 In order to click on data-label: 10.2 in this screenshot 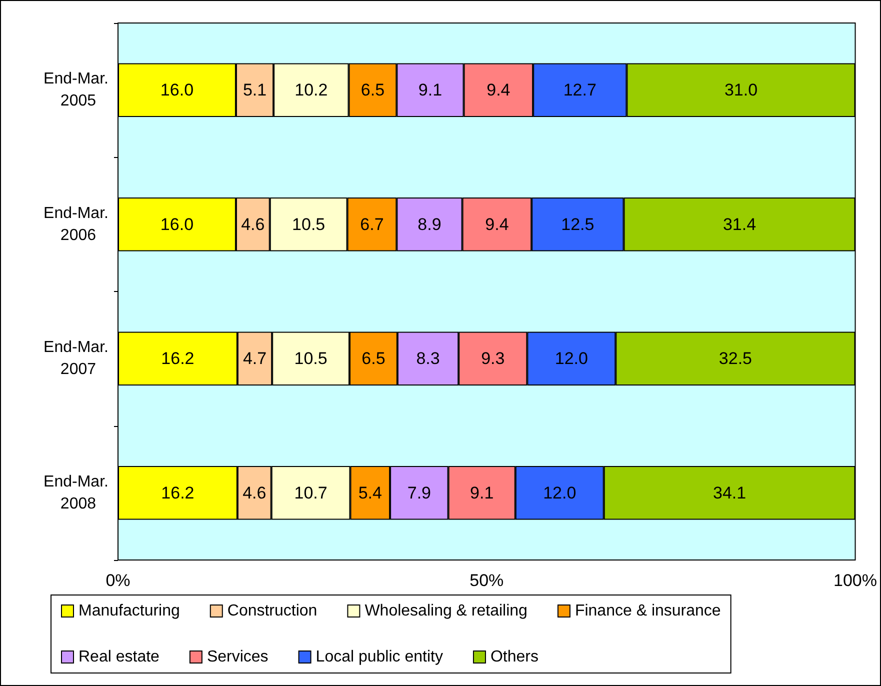, I will do `click(311, 90)`.